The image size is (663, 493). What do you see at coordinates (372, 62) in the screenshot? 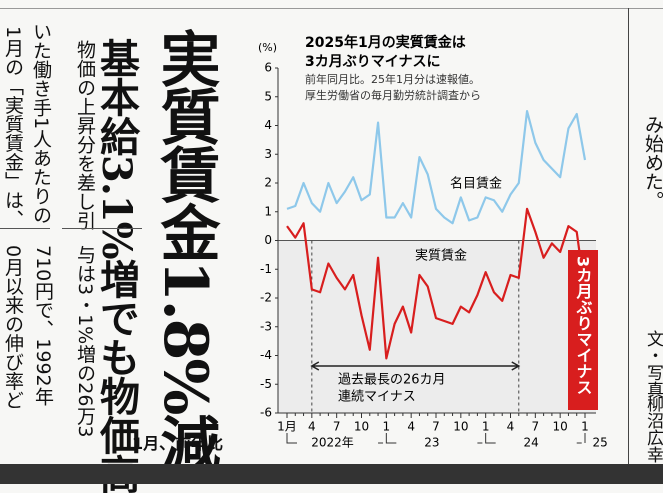
I see `chart-title: 3カ月ぶりマイナスに` at bounding box center [372, 62].